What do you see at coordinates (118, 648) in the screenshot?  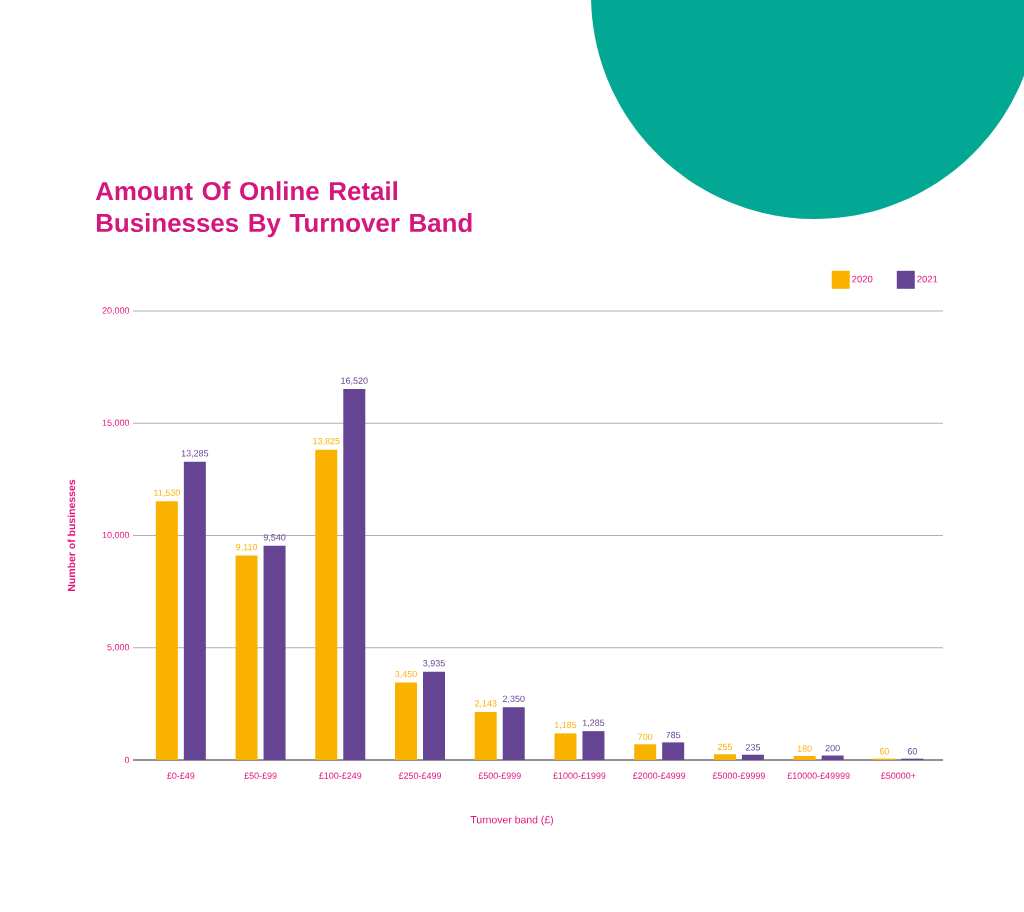 I see `y-tick-label: 5,000` at bounding box center [118, 648].